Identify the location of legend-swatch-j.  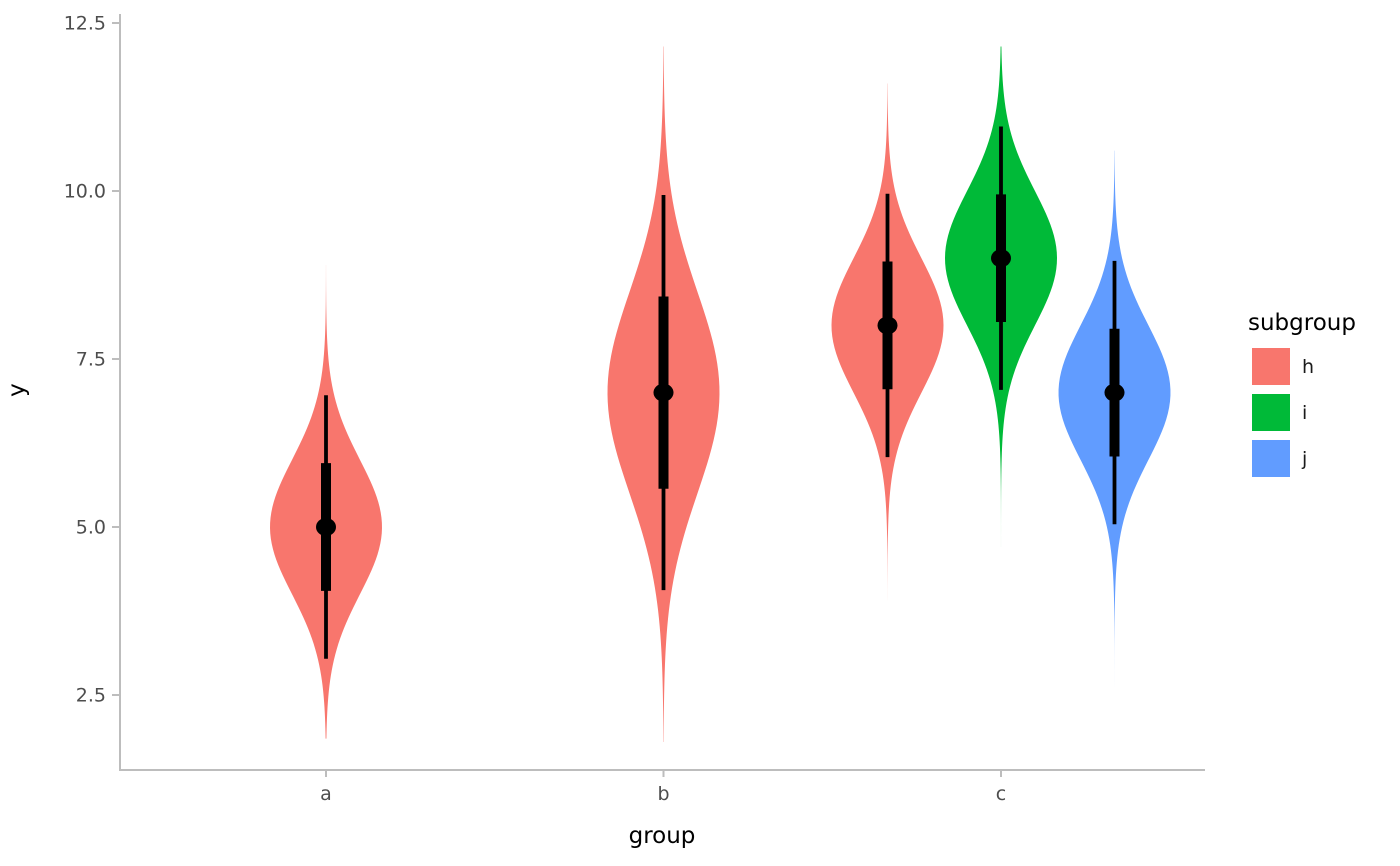
(1271, 458).